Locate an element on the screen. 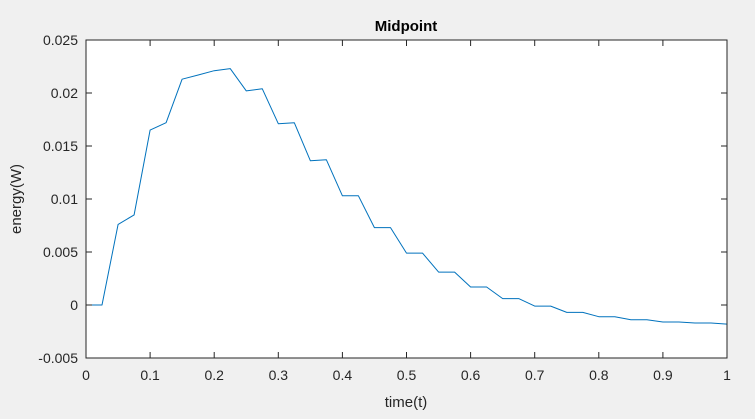  x-tick-label: 0 is located at coordinates (86, 375).